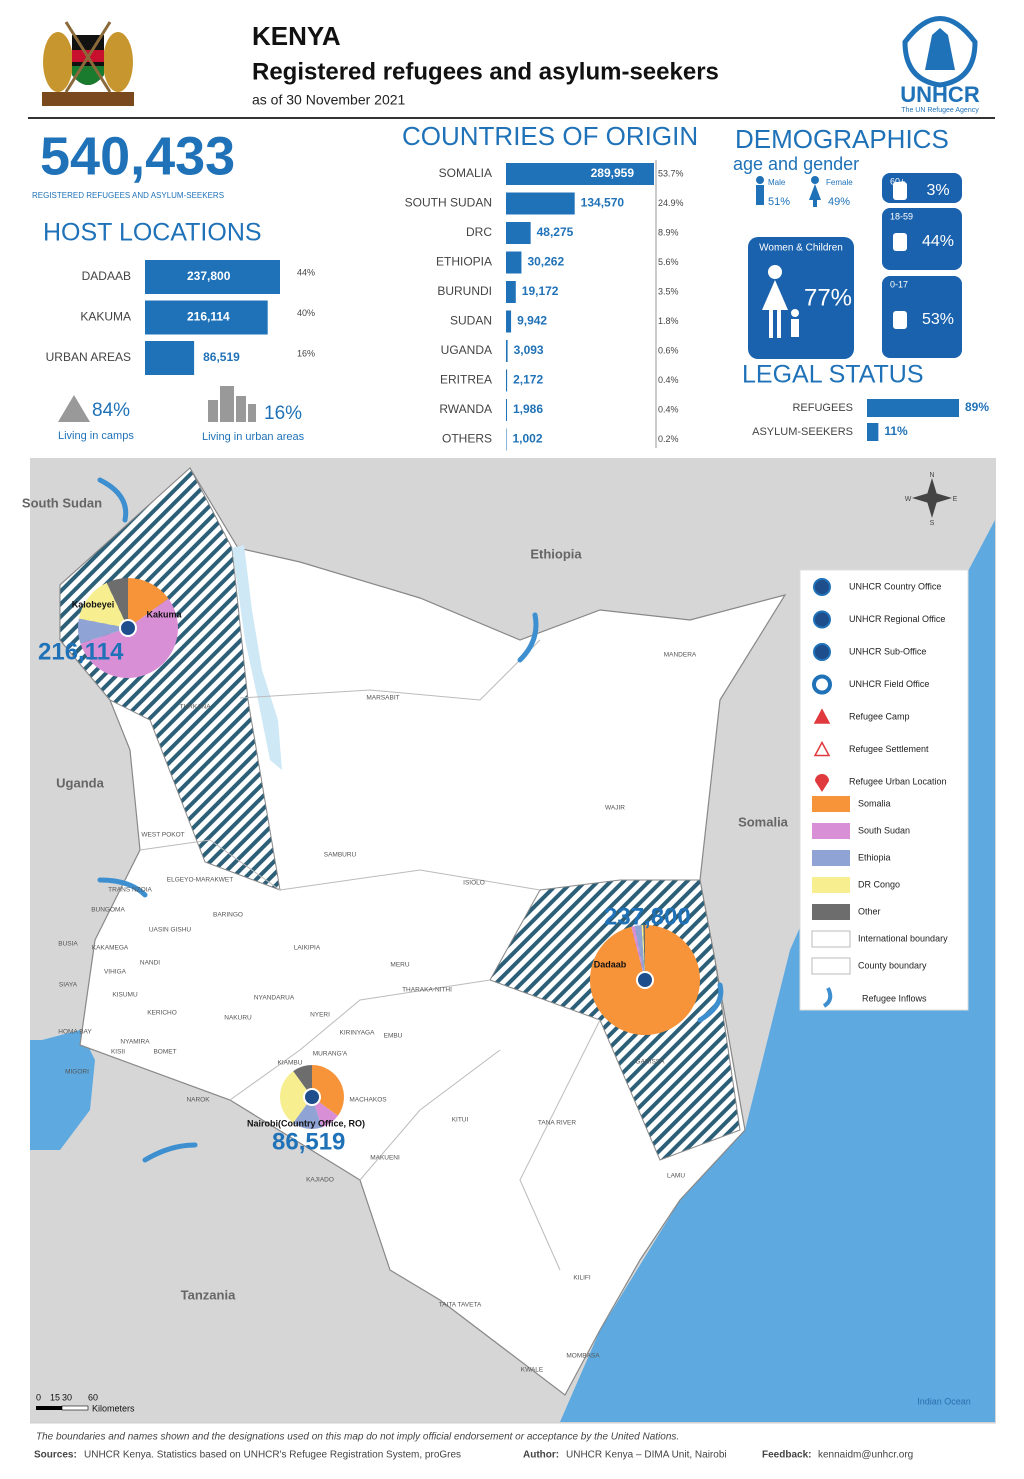 This screenshot has width=1024, height=1479. What do you see at coordinates (801, 248) in the screenshot?
I see `women-children-label: Women & Children` at bounding box center [801, 248].